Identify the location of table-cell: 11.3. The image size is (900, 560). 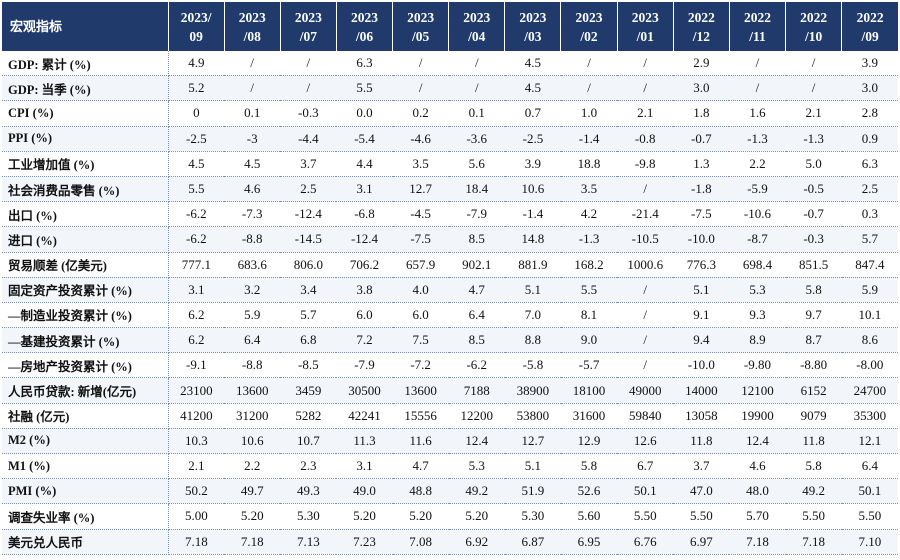
(364, 441).